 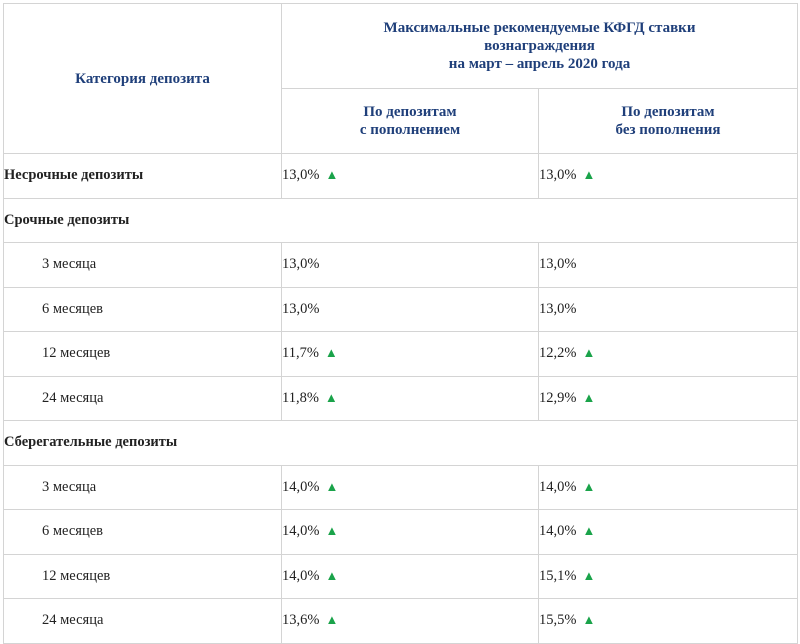 I want to click on main-title-line: вознаграждения, so click(x=539, y=46).